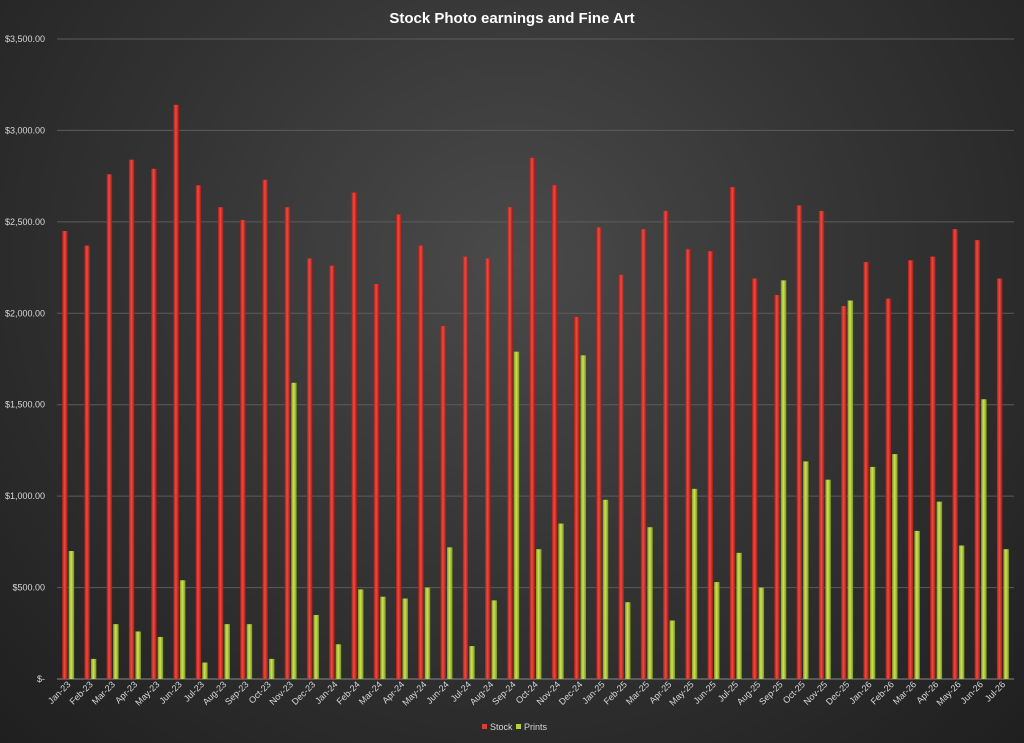 Image resolution: width=1024 pixels, height=743 pixels. I want to click on x-tick-label: Feb-23, so click(81, 692).